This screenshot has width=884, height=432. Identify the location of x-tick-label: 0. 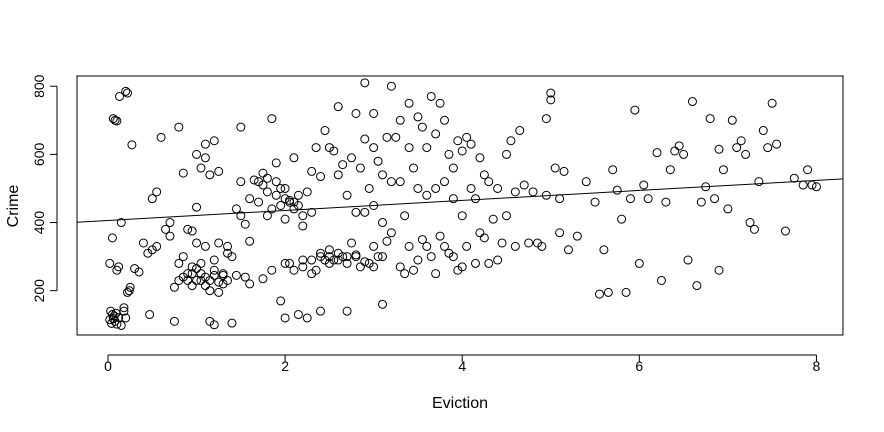
(108, 366).